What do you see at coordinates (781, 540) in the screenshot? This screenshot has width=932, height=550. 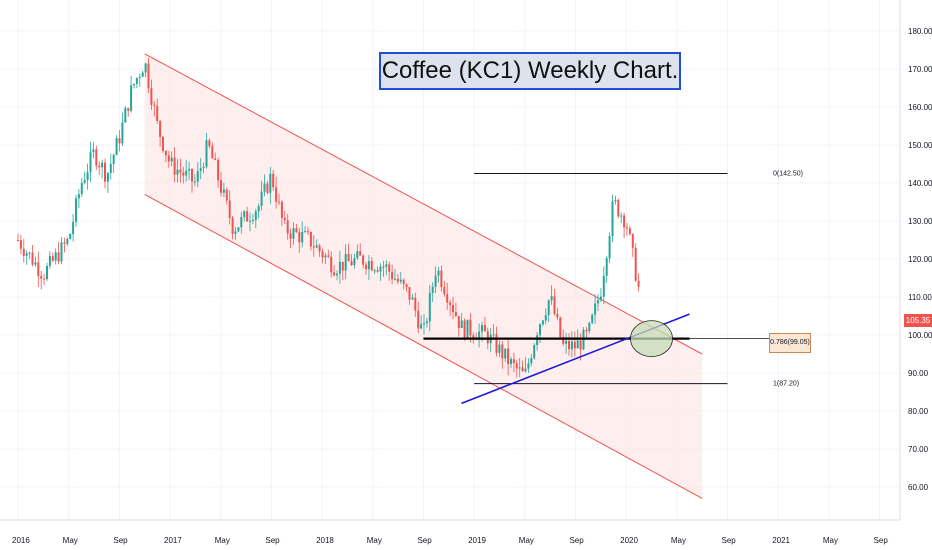 I see `x-tick-label: 2021` at bounding box center [781, 540].